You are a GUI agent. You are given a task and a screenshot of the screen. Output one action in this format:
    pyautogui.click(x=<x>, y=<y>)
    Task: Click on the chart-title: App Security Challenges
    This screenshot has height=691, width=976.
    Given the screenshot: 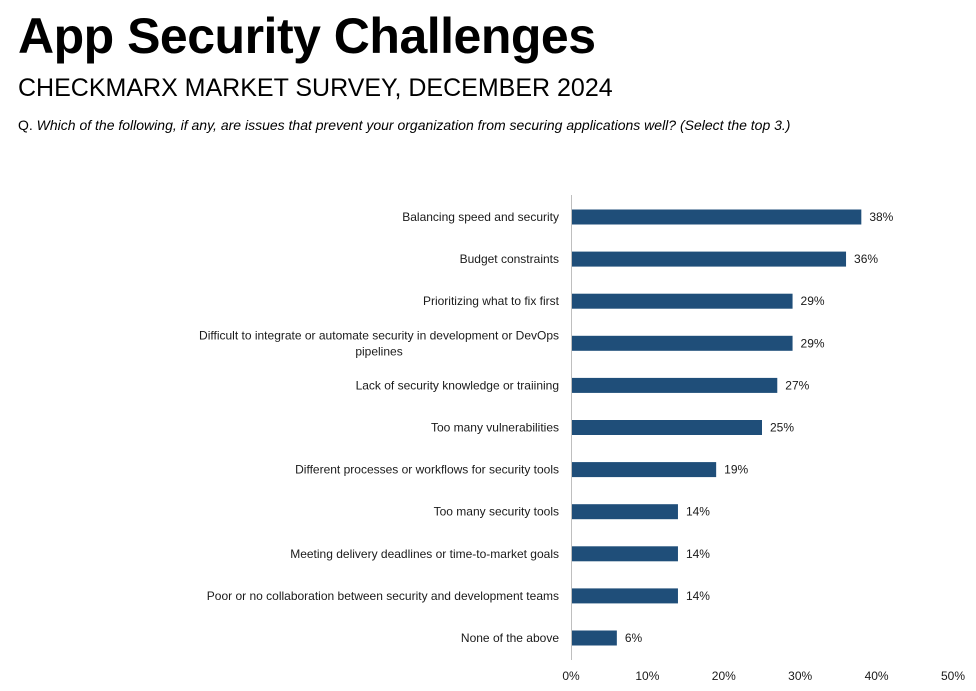 What is the action you would take?
    pyautogui.click(x=307, y=36)
    